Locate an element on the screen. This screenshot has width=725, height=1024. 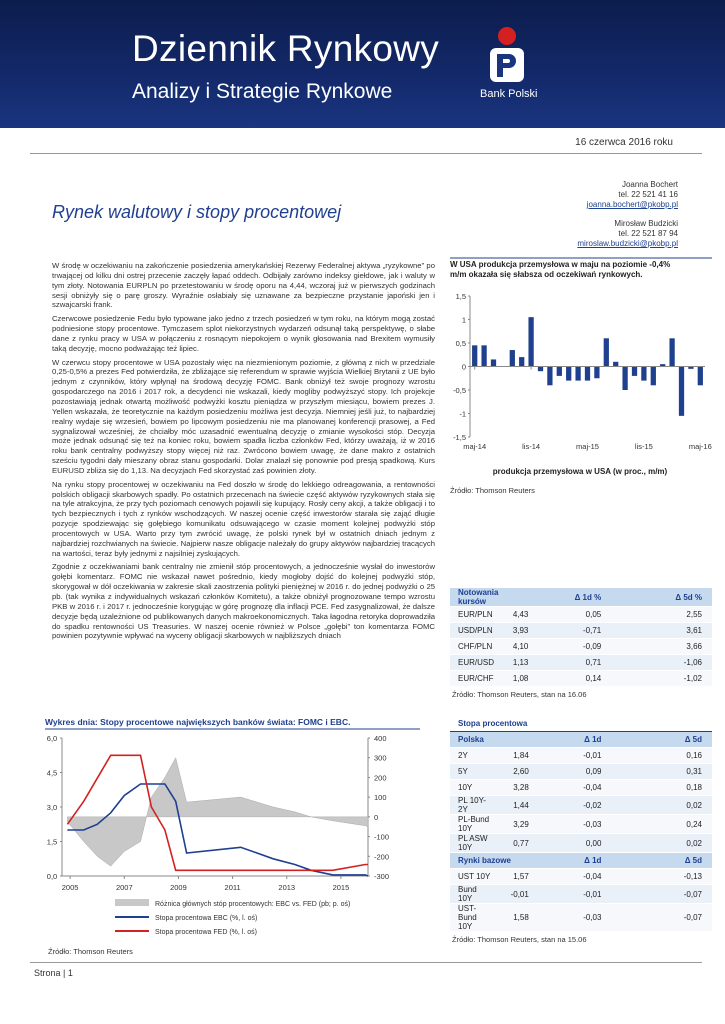
cell: -0,71 is located at coordinates (584, 630).